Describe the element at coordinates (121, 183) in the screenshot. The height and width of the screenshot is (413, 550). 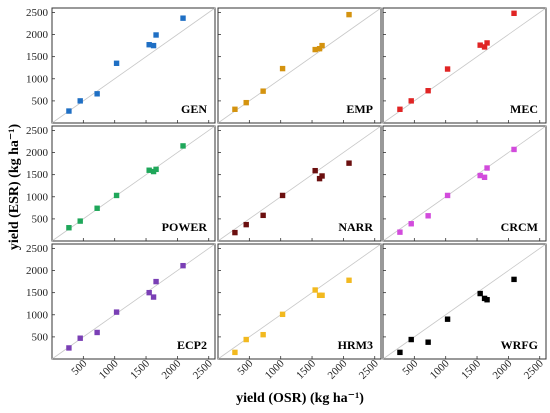
I see `panel-power: 500 1000 1500 2000 2500 POWER` at that location.